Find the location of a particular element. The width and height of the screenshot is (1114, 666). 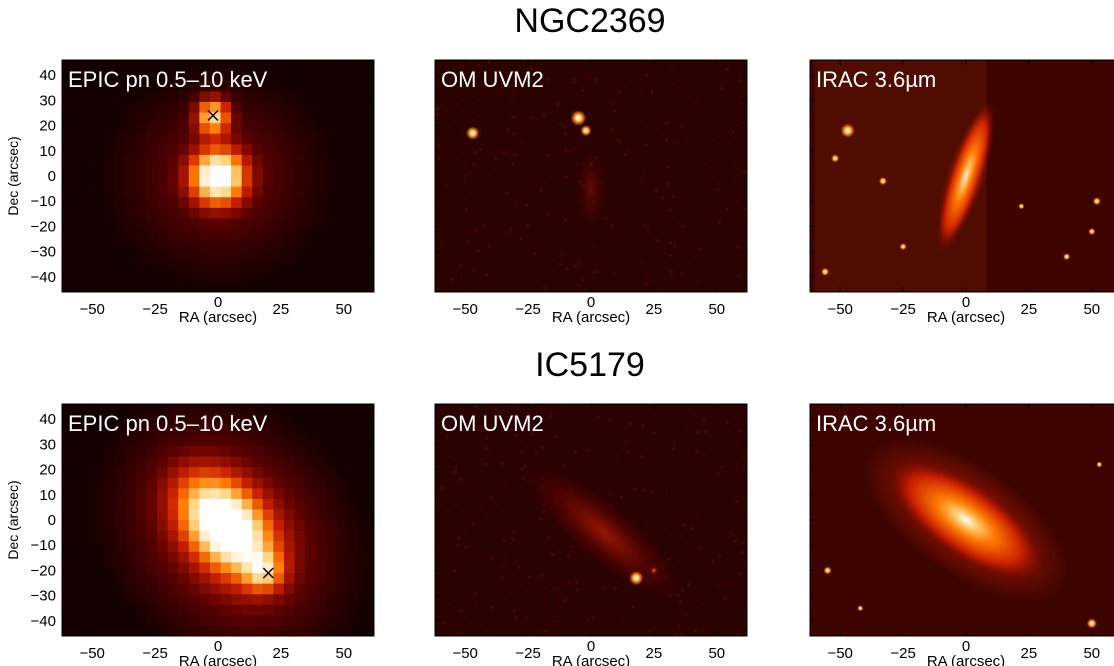

panel-r1-c2: OM UVM2 −50 −25 0 25 50 RA (arcsec) is located at coordinates (591, 192).